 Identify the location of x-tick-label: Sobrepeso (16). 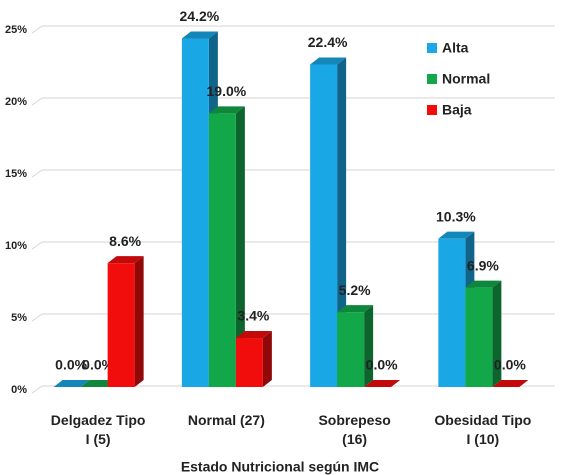
(354, 429).